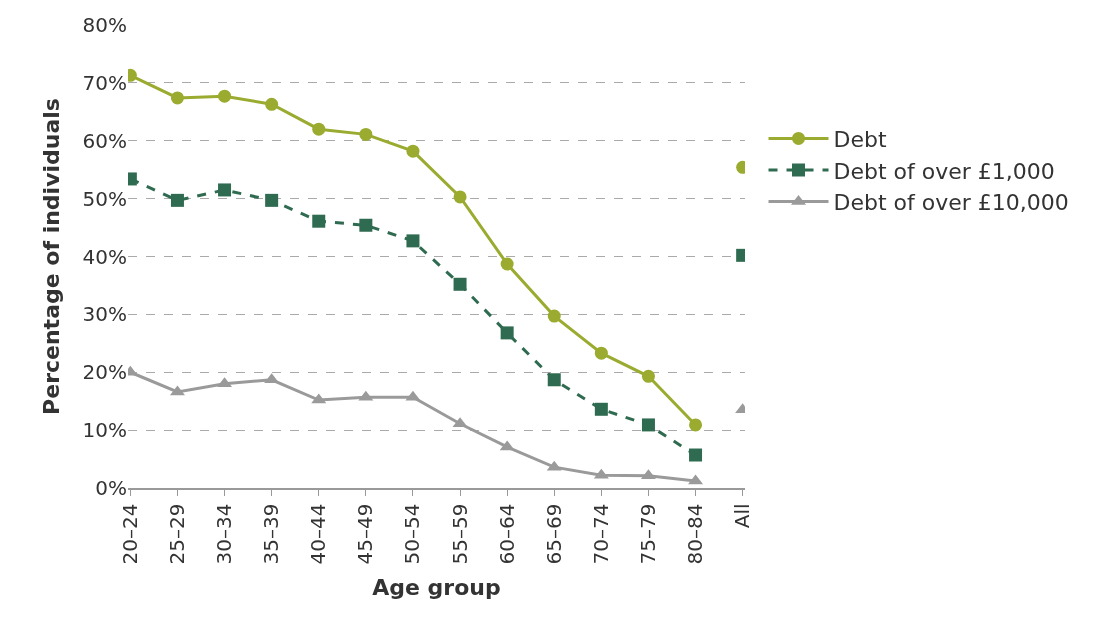 Image resolution: width=1107 pixels, height=630 pixels. Describe the element at coordinates (104, 82) in the screenshot. I see `y-tick-label: 70%` at that location.